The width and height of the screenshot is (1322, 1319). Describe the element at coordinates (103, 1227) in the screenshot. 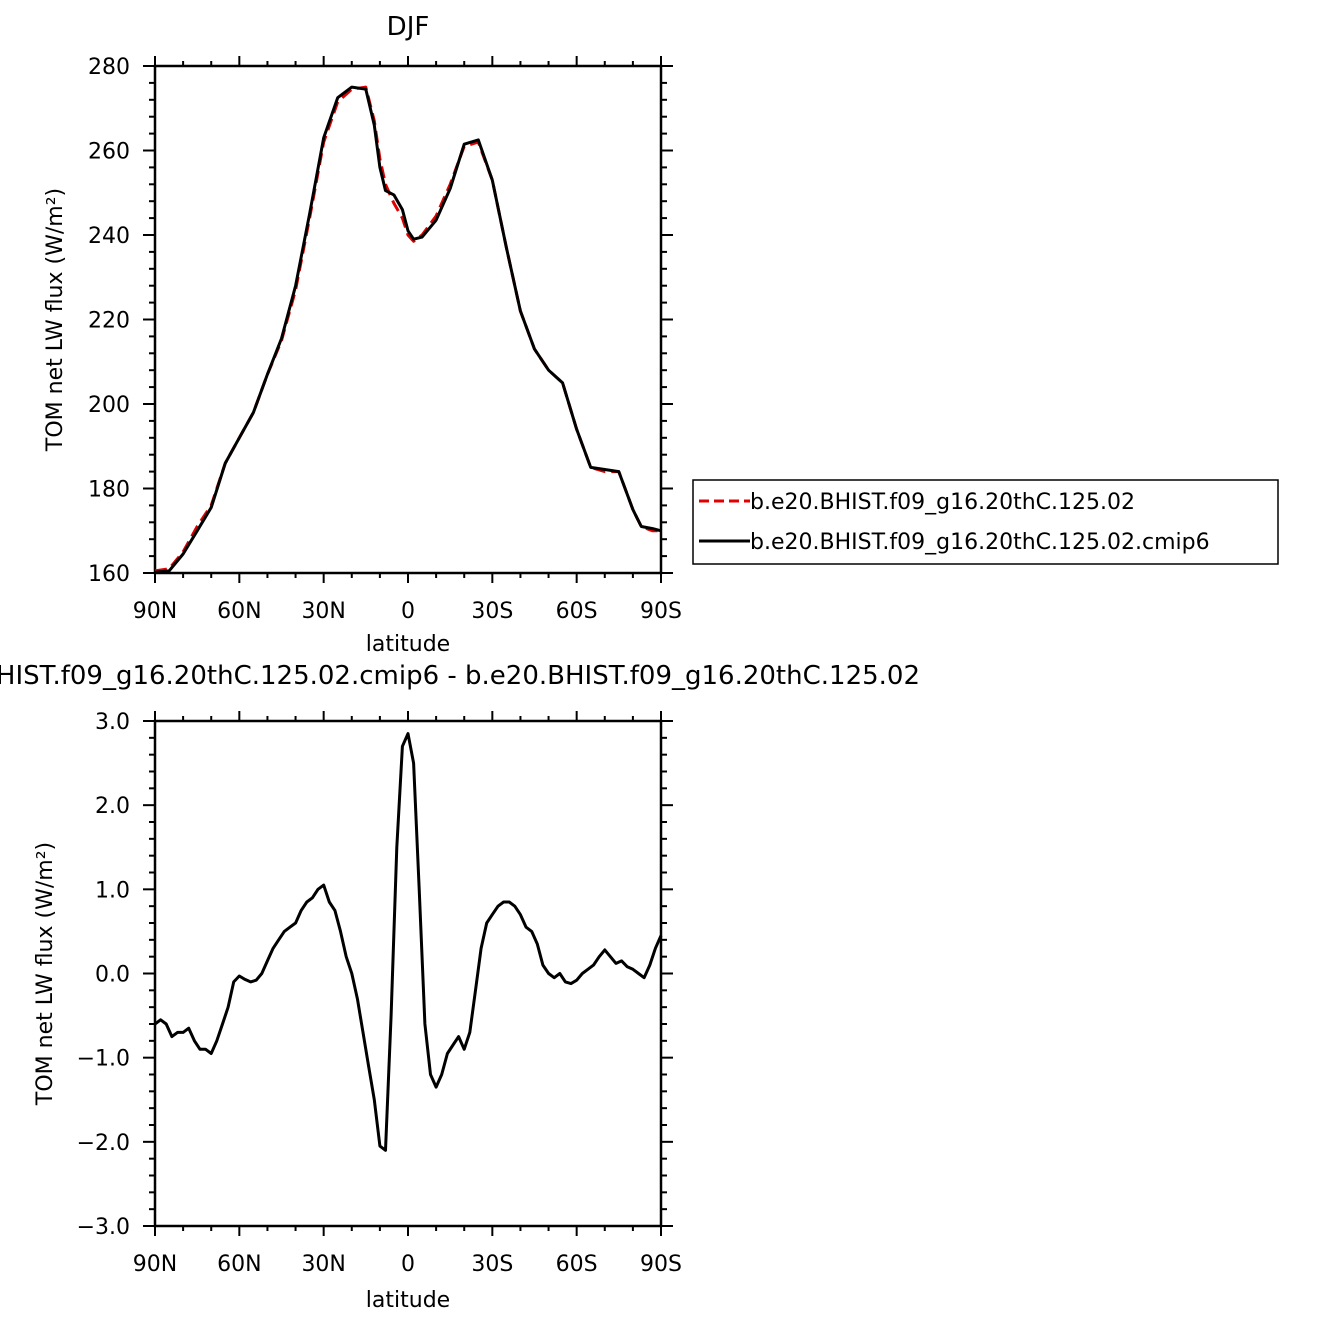

I see `y-tick-label: −3.0` at that location.